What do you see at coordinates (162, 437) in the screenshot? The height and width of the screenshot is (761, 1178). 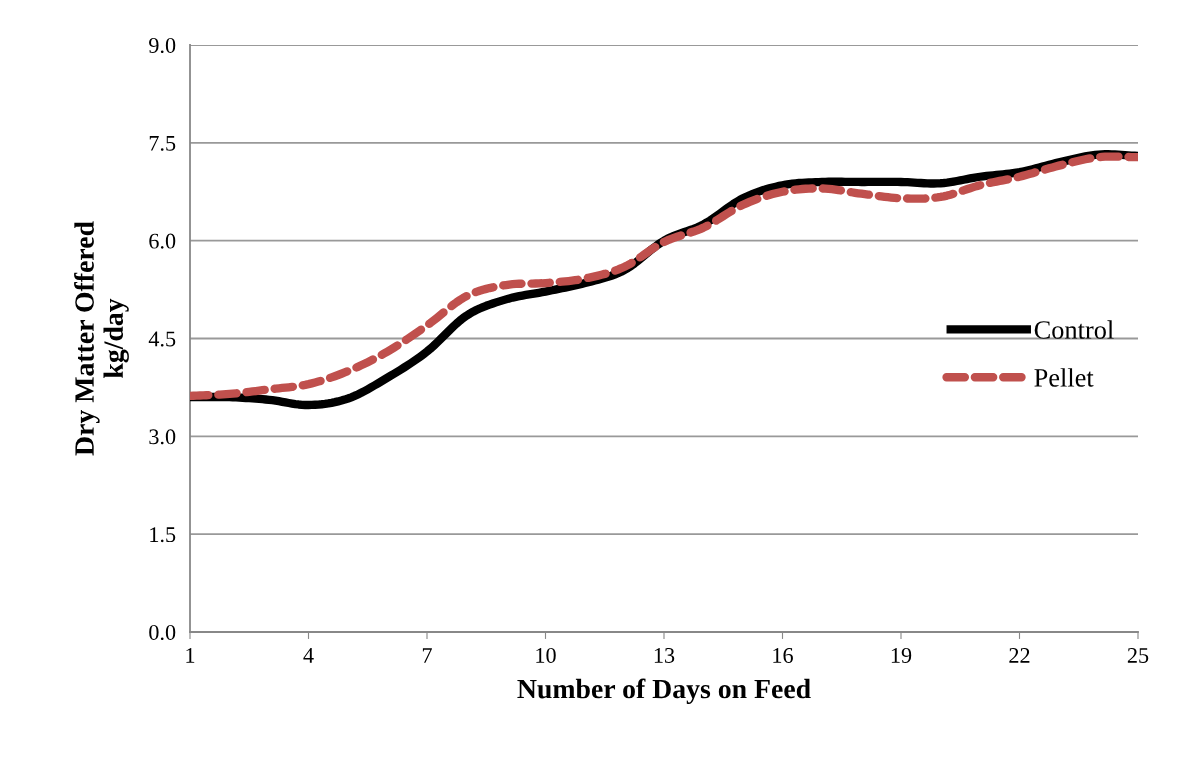 I see `y-tick-label: 3.0` at bounding box center [162, 437].